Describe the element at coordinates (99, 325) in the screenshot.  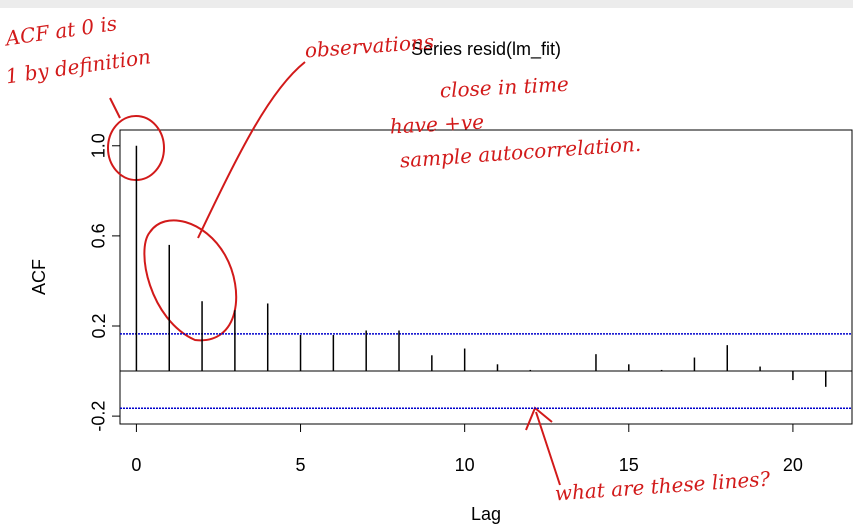
I see `y-tick-label: 0.2` at that location.